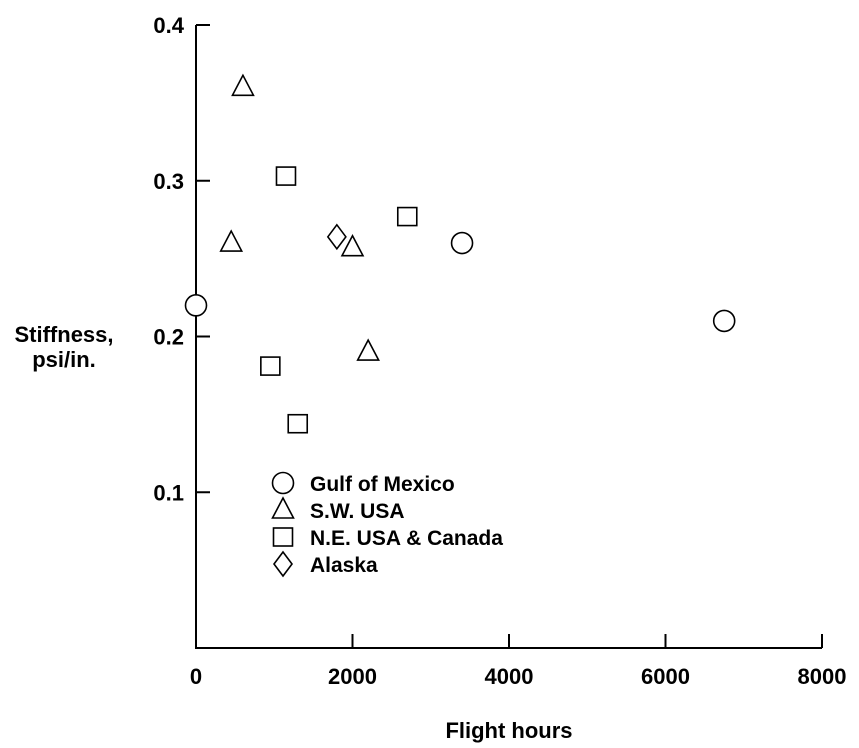  Describe the element at coordinates (344, 565) in the screenshot. I see `legend-label: Alaska` at that location.